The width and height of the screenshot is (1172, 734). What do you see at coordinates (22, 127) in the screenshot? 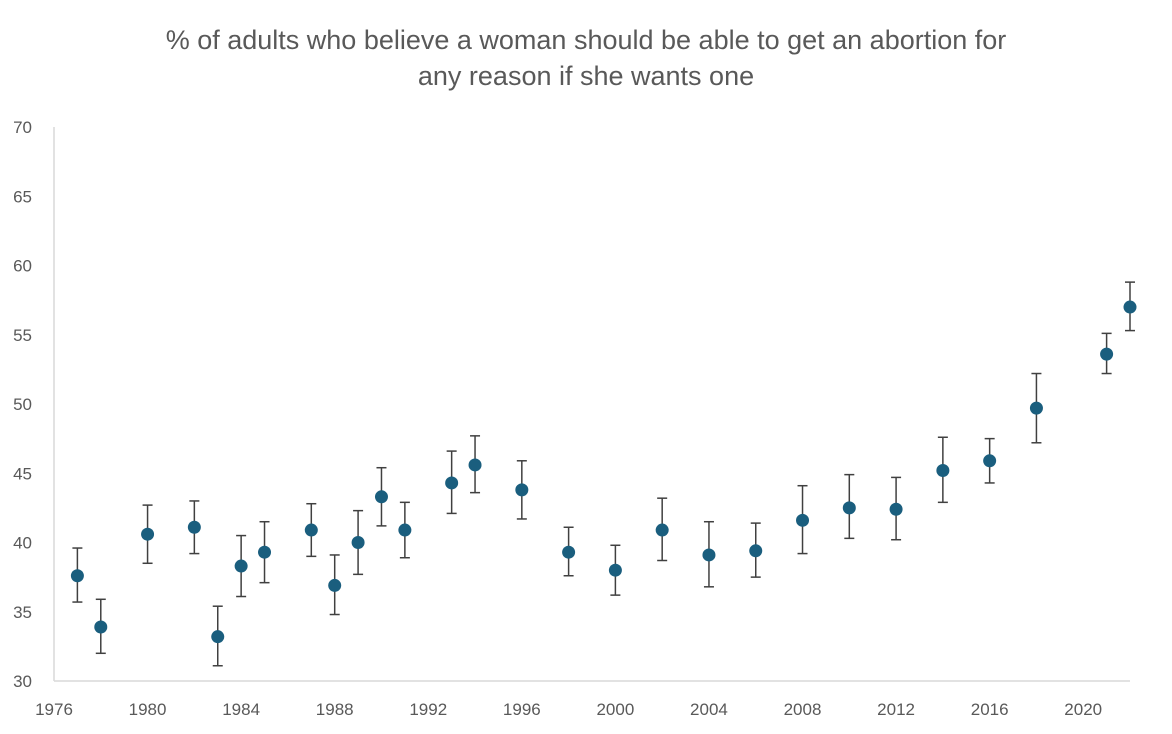
I see `y-tick-label: 70` at bounding box center [22, 127].